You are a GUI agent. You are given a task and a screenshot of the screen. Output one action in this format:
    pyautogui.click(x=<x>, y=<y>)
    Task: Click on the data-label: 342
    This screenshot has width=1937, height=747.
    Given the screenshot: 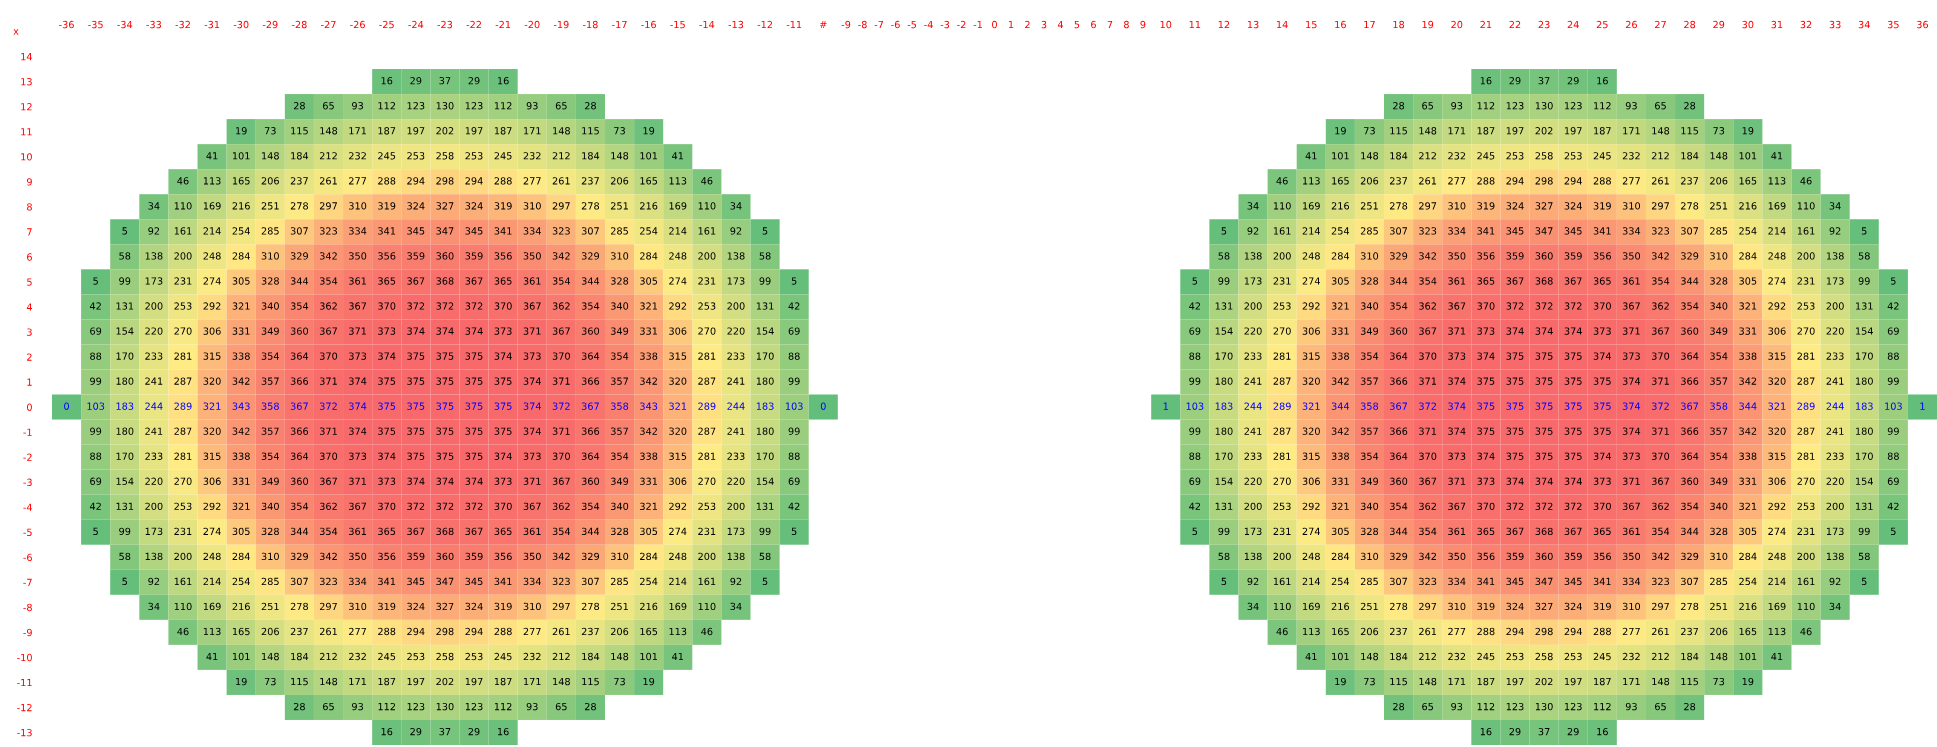 What is the action you would take?
    pyautogui.click(x=1427, y=256)
    